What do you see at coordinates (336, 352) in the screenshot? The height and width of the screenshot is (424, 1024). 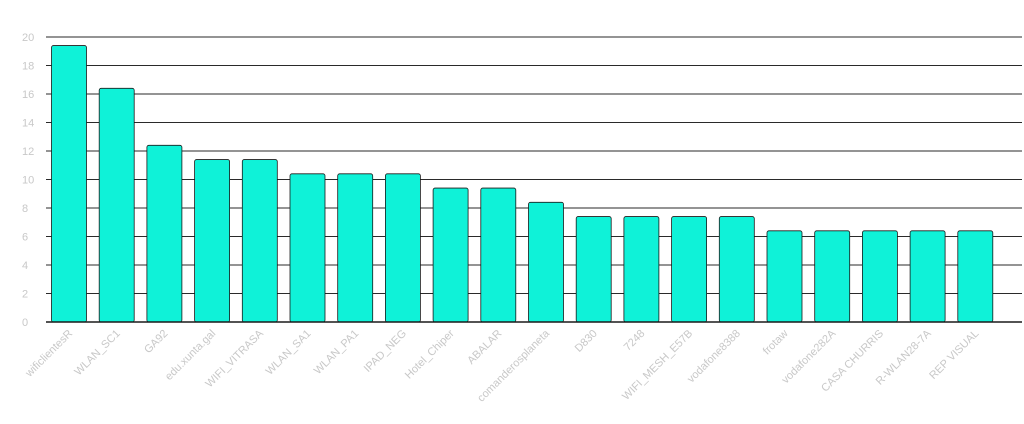 I see `x-tick-label: WLAN_PA1` at bounding box center [336, 352].